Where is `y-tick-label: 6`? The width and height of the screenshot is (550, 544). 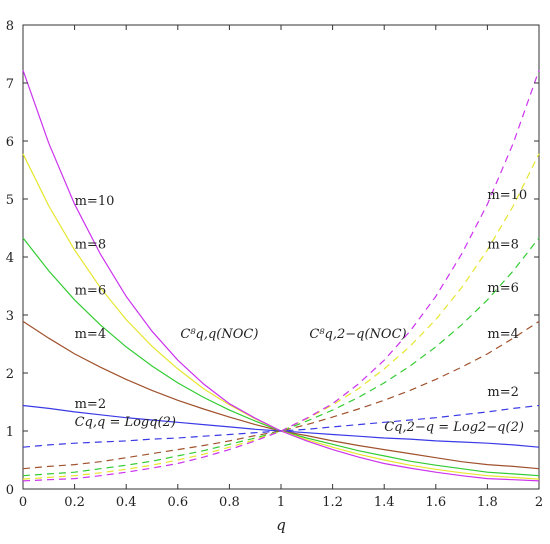
y-tick-label: 6 is located at coordinates (10, 142).